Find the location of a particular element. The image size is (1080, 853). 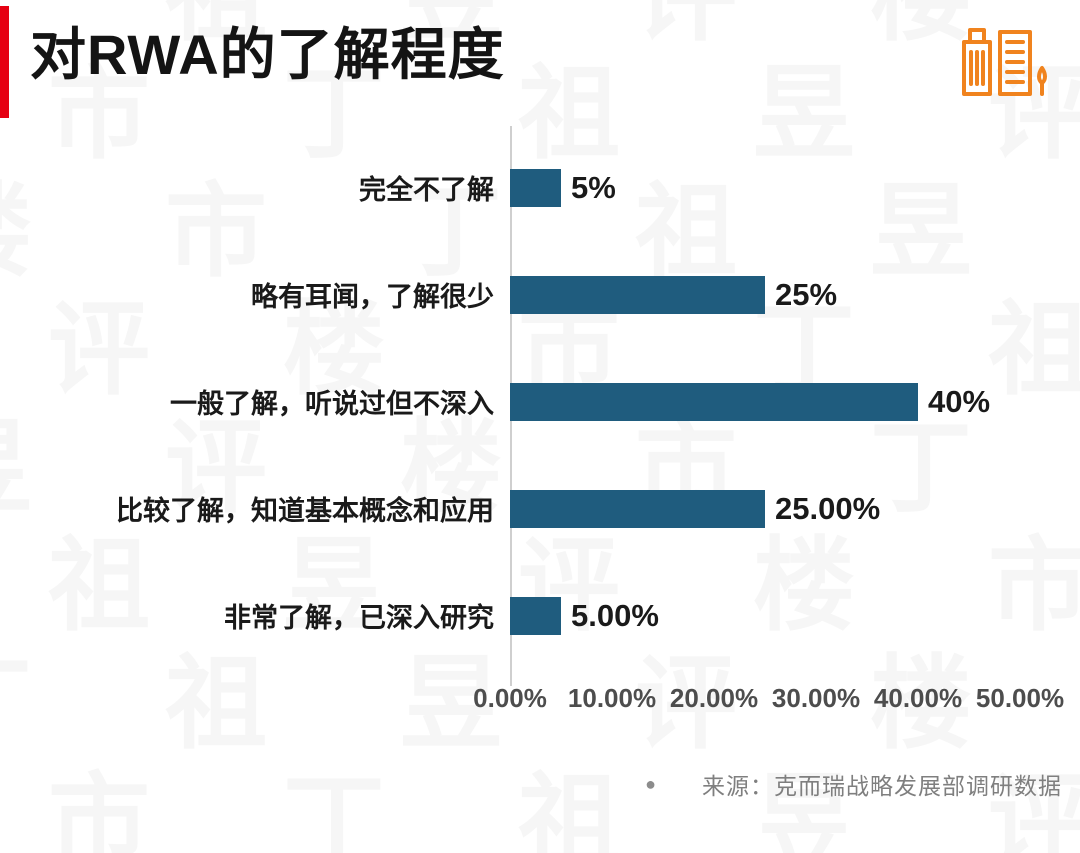

bar-track: 5.00% is located at coordinates (795, 615).